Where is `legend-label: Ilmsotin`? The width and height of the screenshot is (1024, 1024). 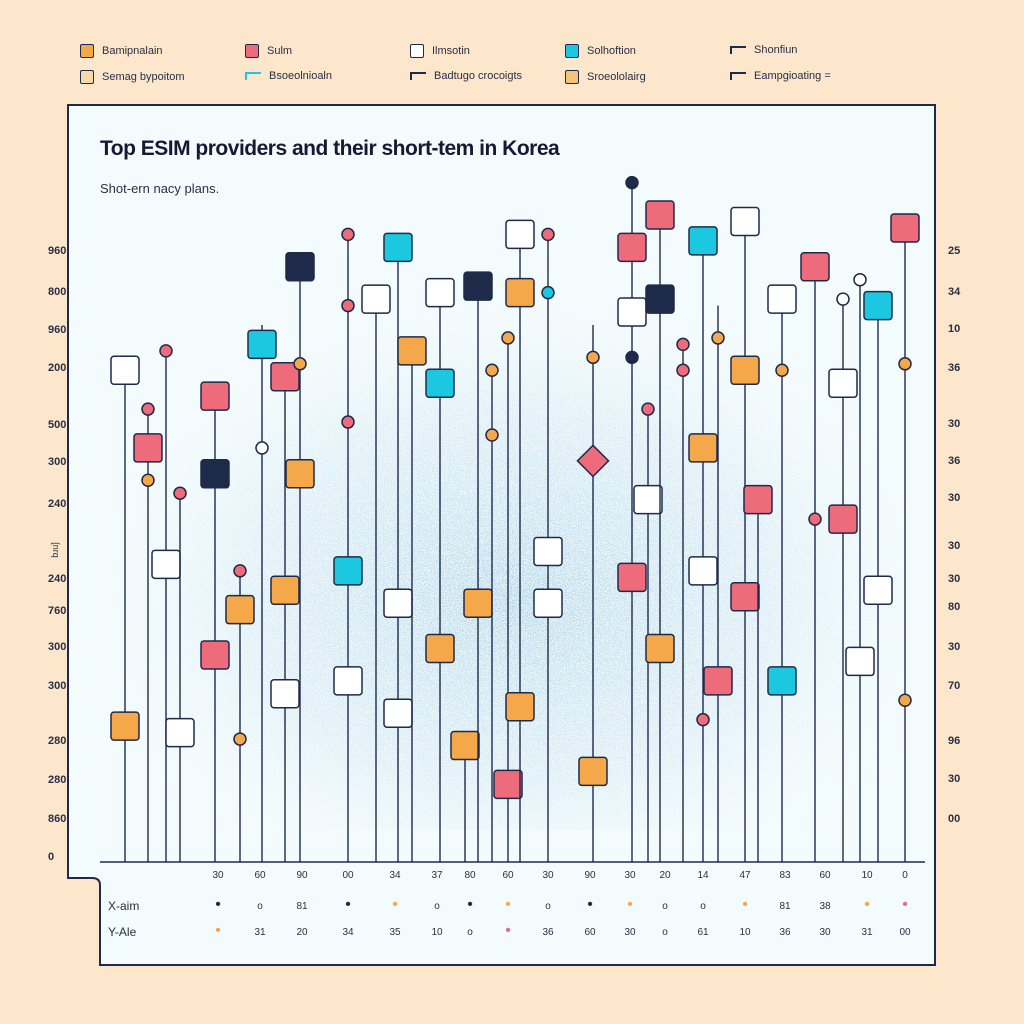 legend-label: Ilmsotin is located at coordinates (451, 51).